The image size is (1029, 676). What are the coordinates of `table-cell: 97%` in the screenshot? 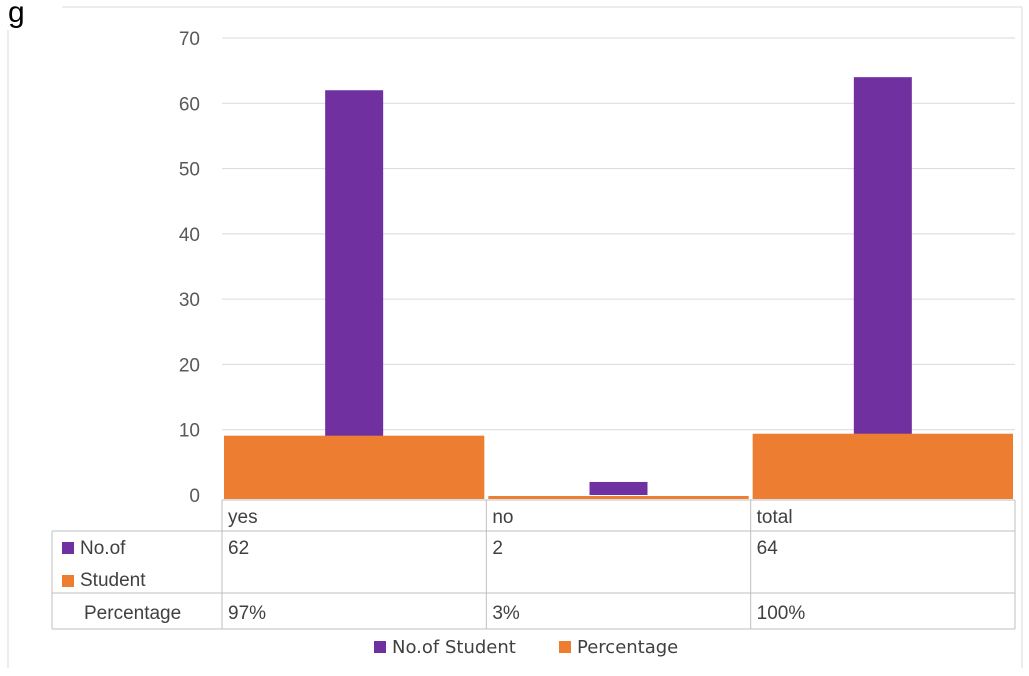 It's located at (247, 613).